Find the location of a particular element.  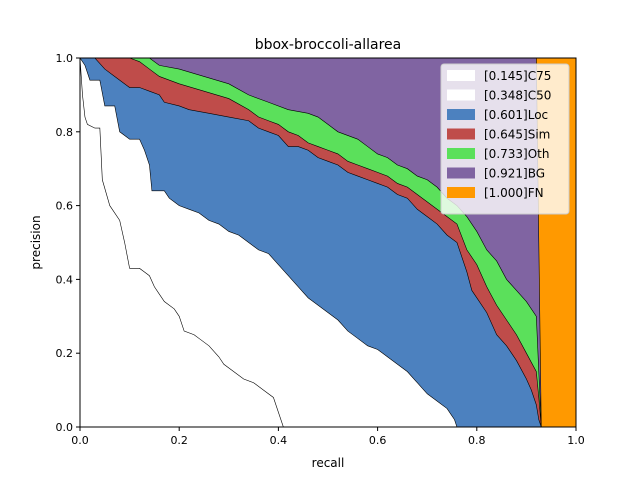

legend-label: [0.601]Loc is located at coordinates (516, 115).